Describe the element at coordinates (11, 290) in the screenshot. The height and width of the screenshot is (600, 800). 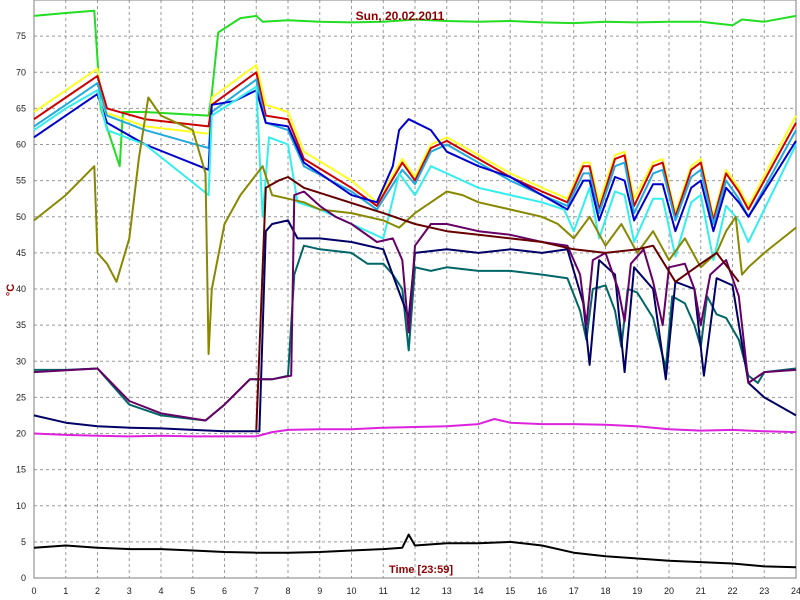
I see `y-axis-label: °C` at that location.